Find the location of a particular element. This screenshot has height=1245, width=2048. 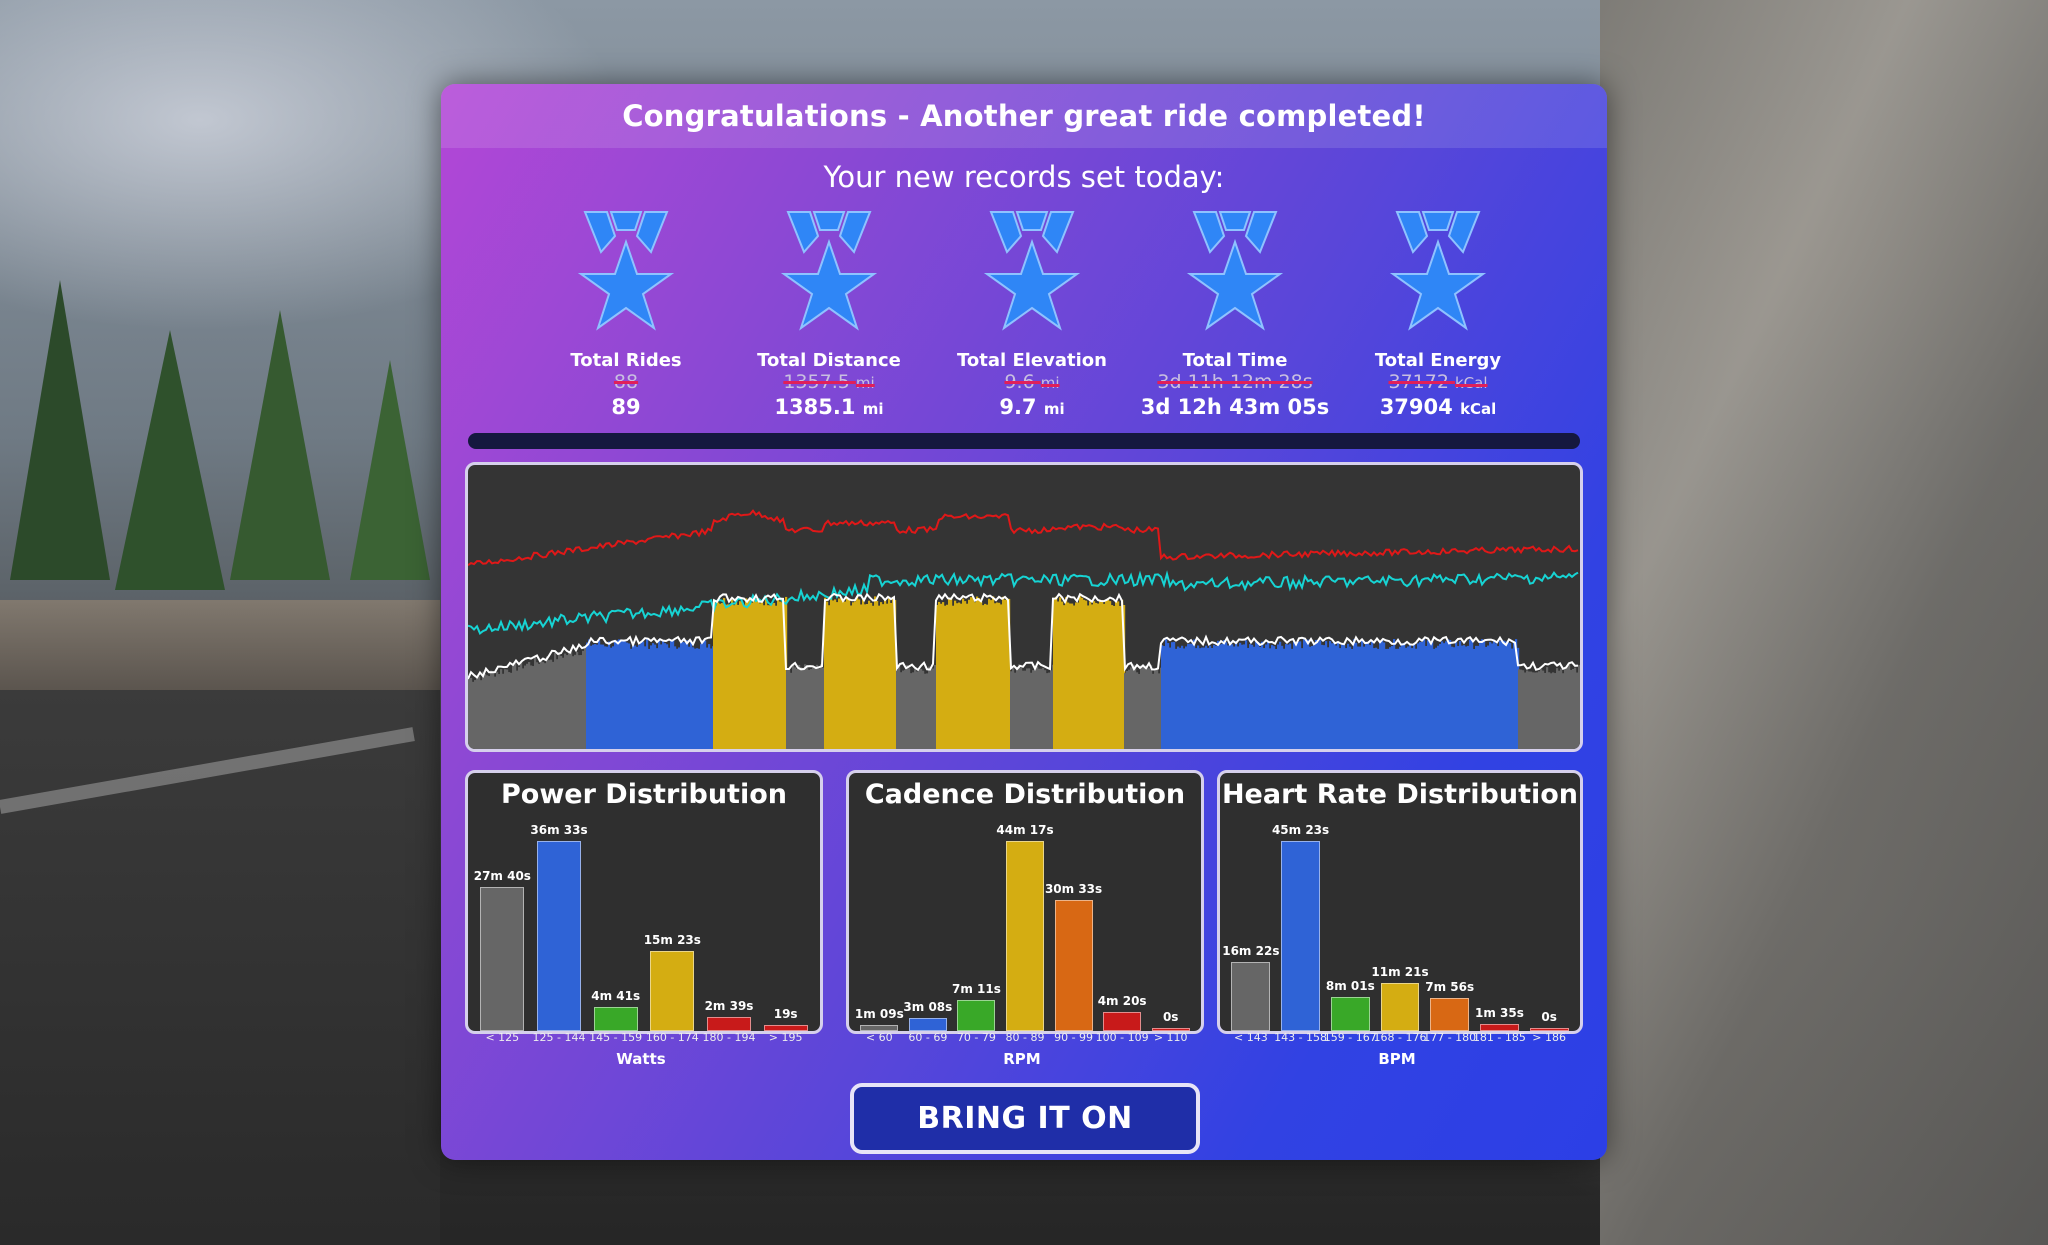

x-tick-label: 125 - 144 is located at coordinates (559, 1037).